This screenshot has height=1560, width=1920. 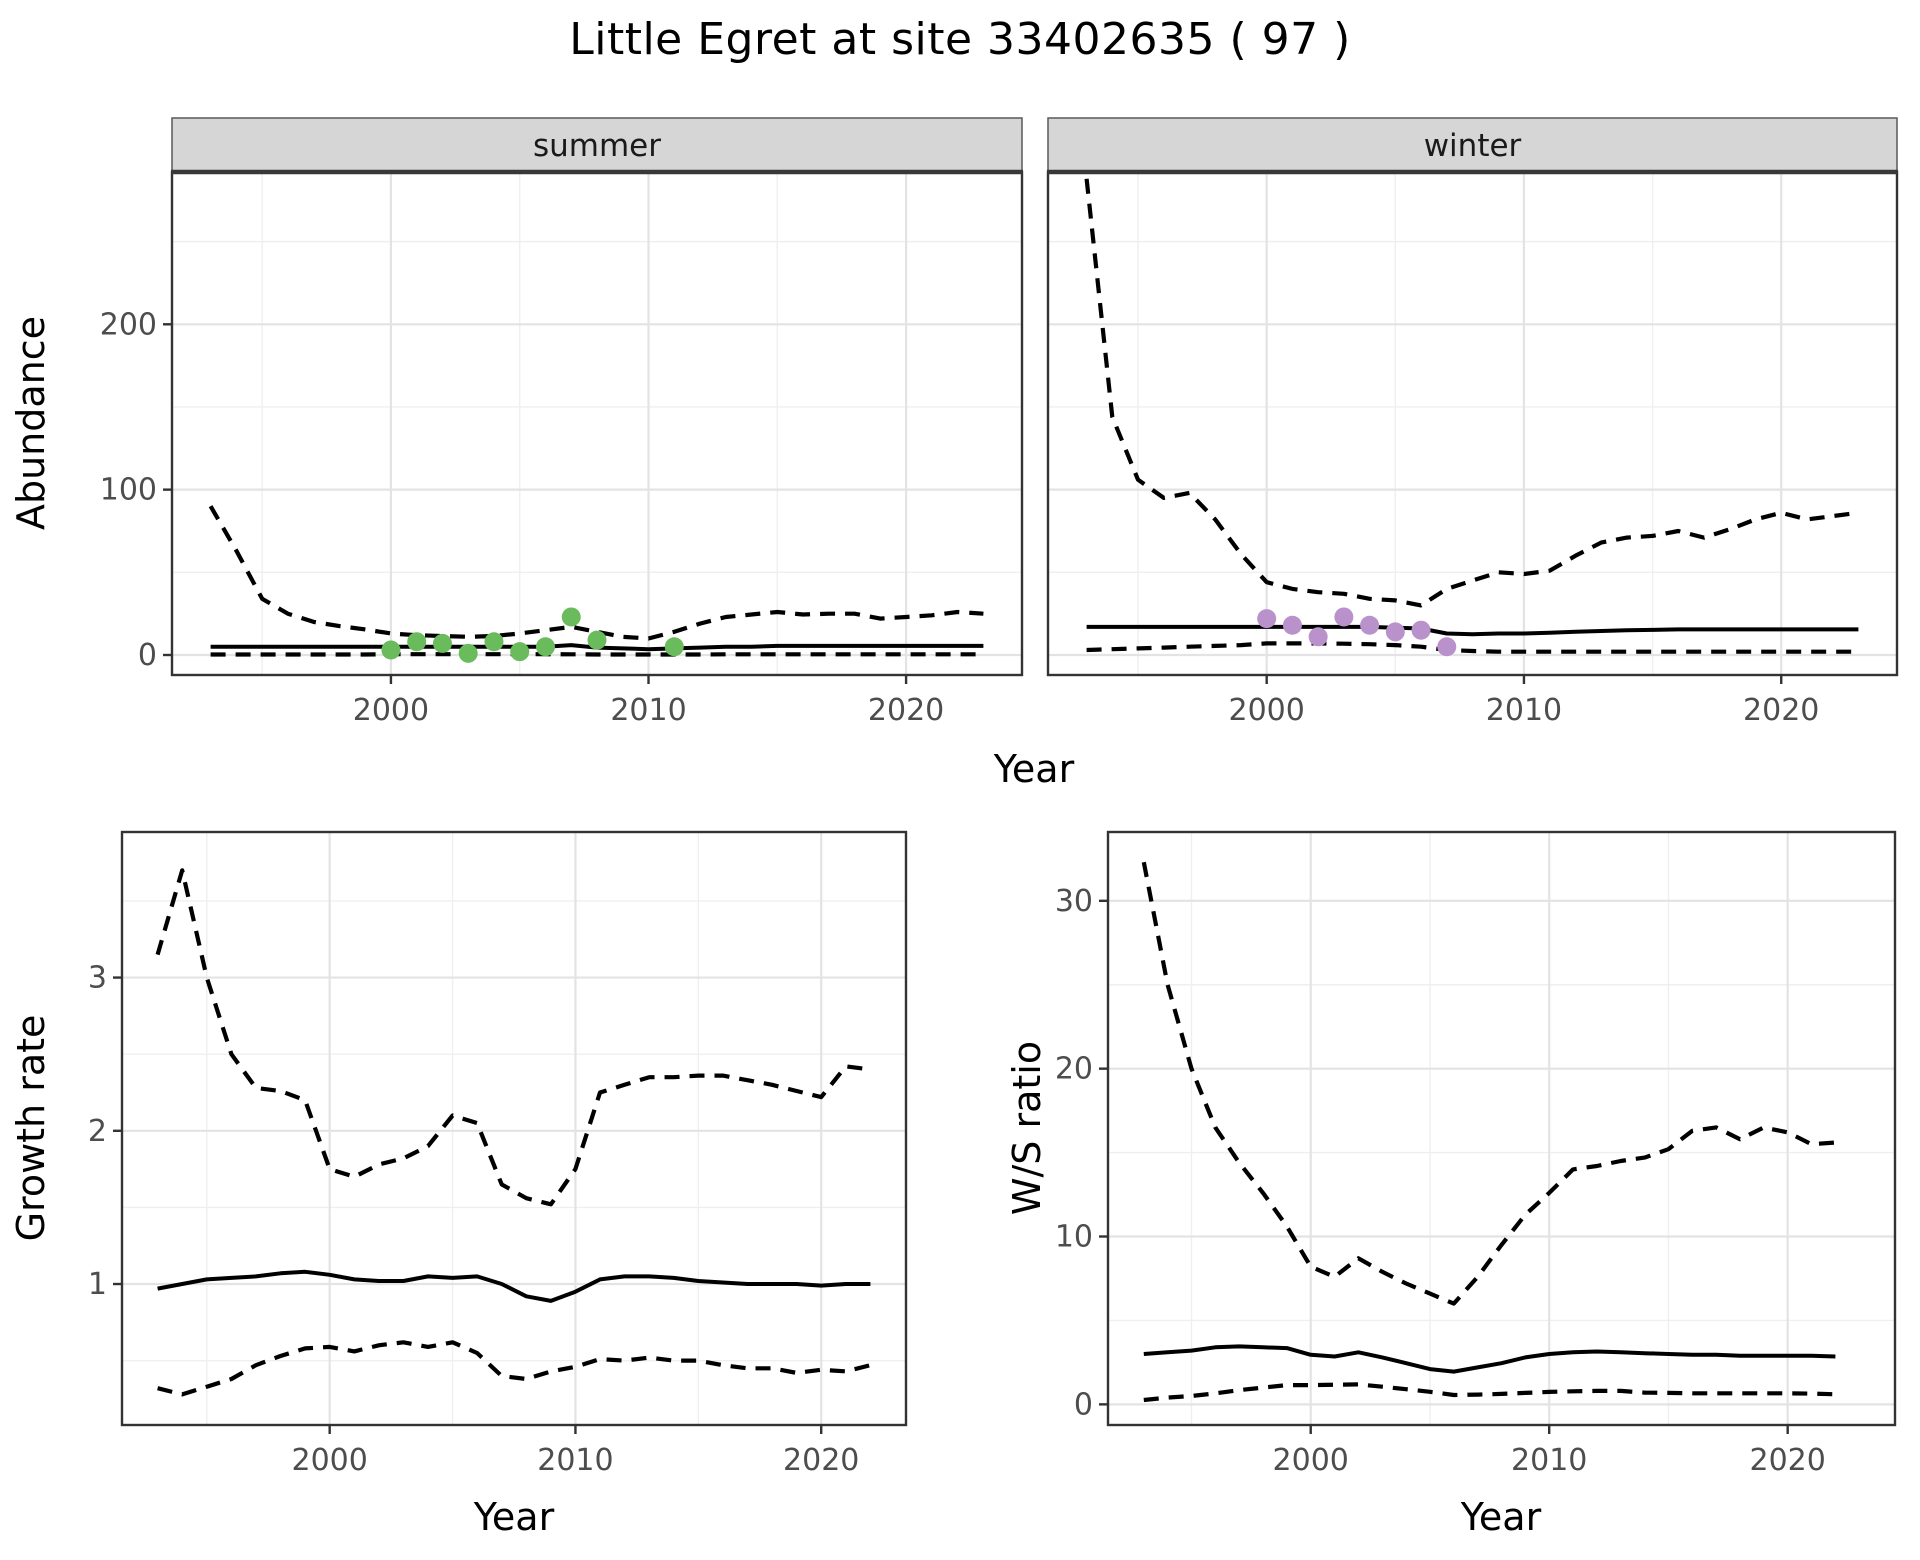 I want to click on abundance-summer-observation-point-2005, so click(x=520, y=652).